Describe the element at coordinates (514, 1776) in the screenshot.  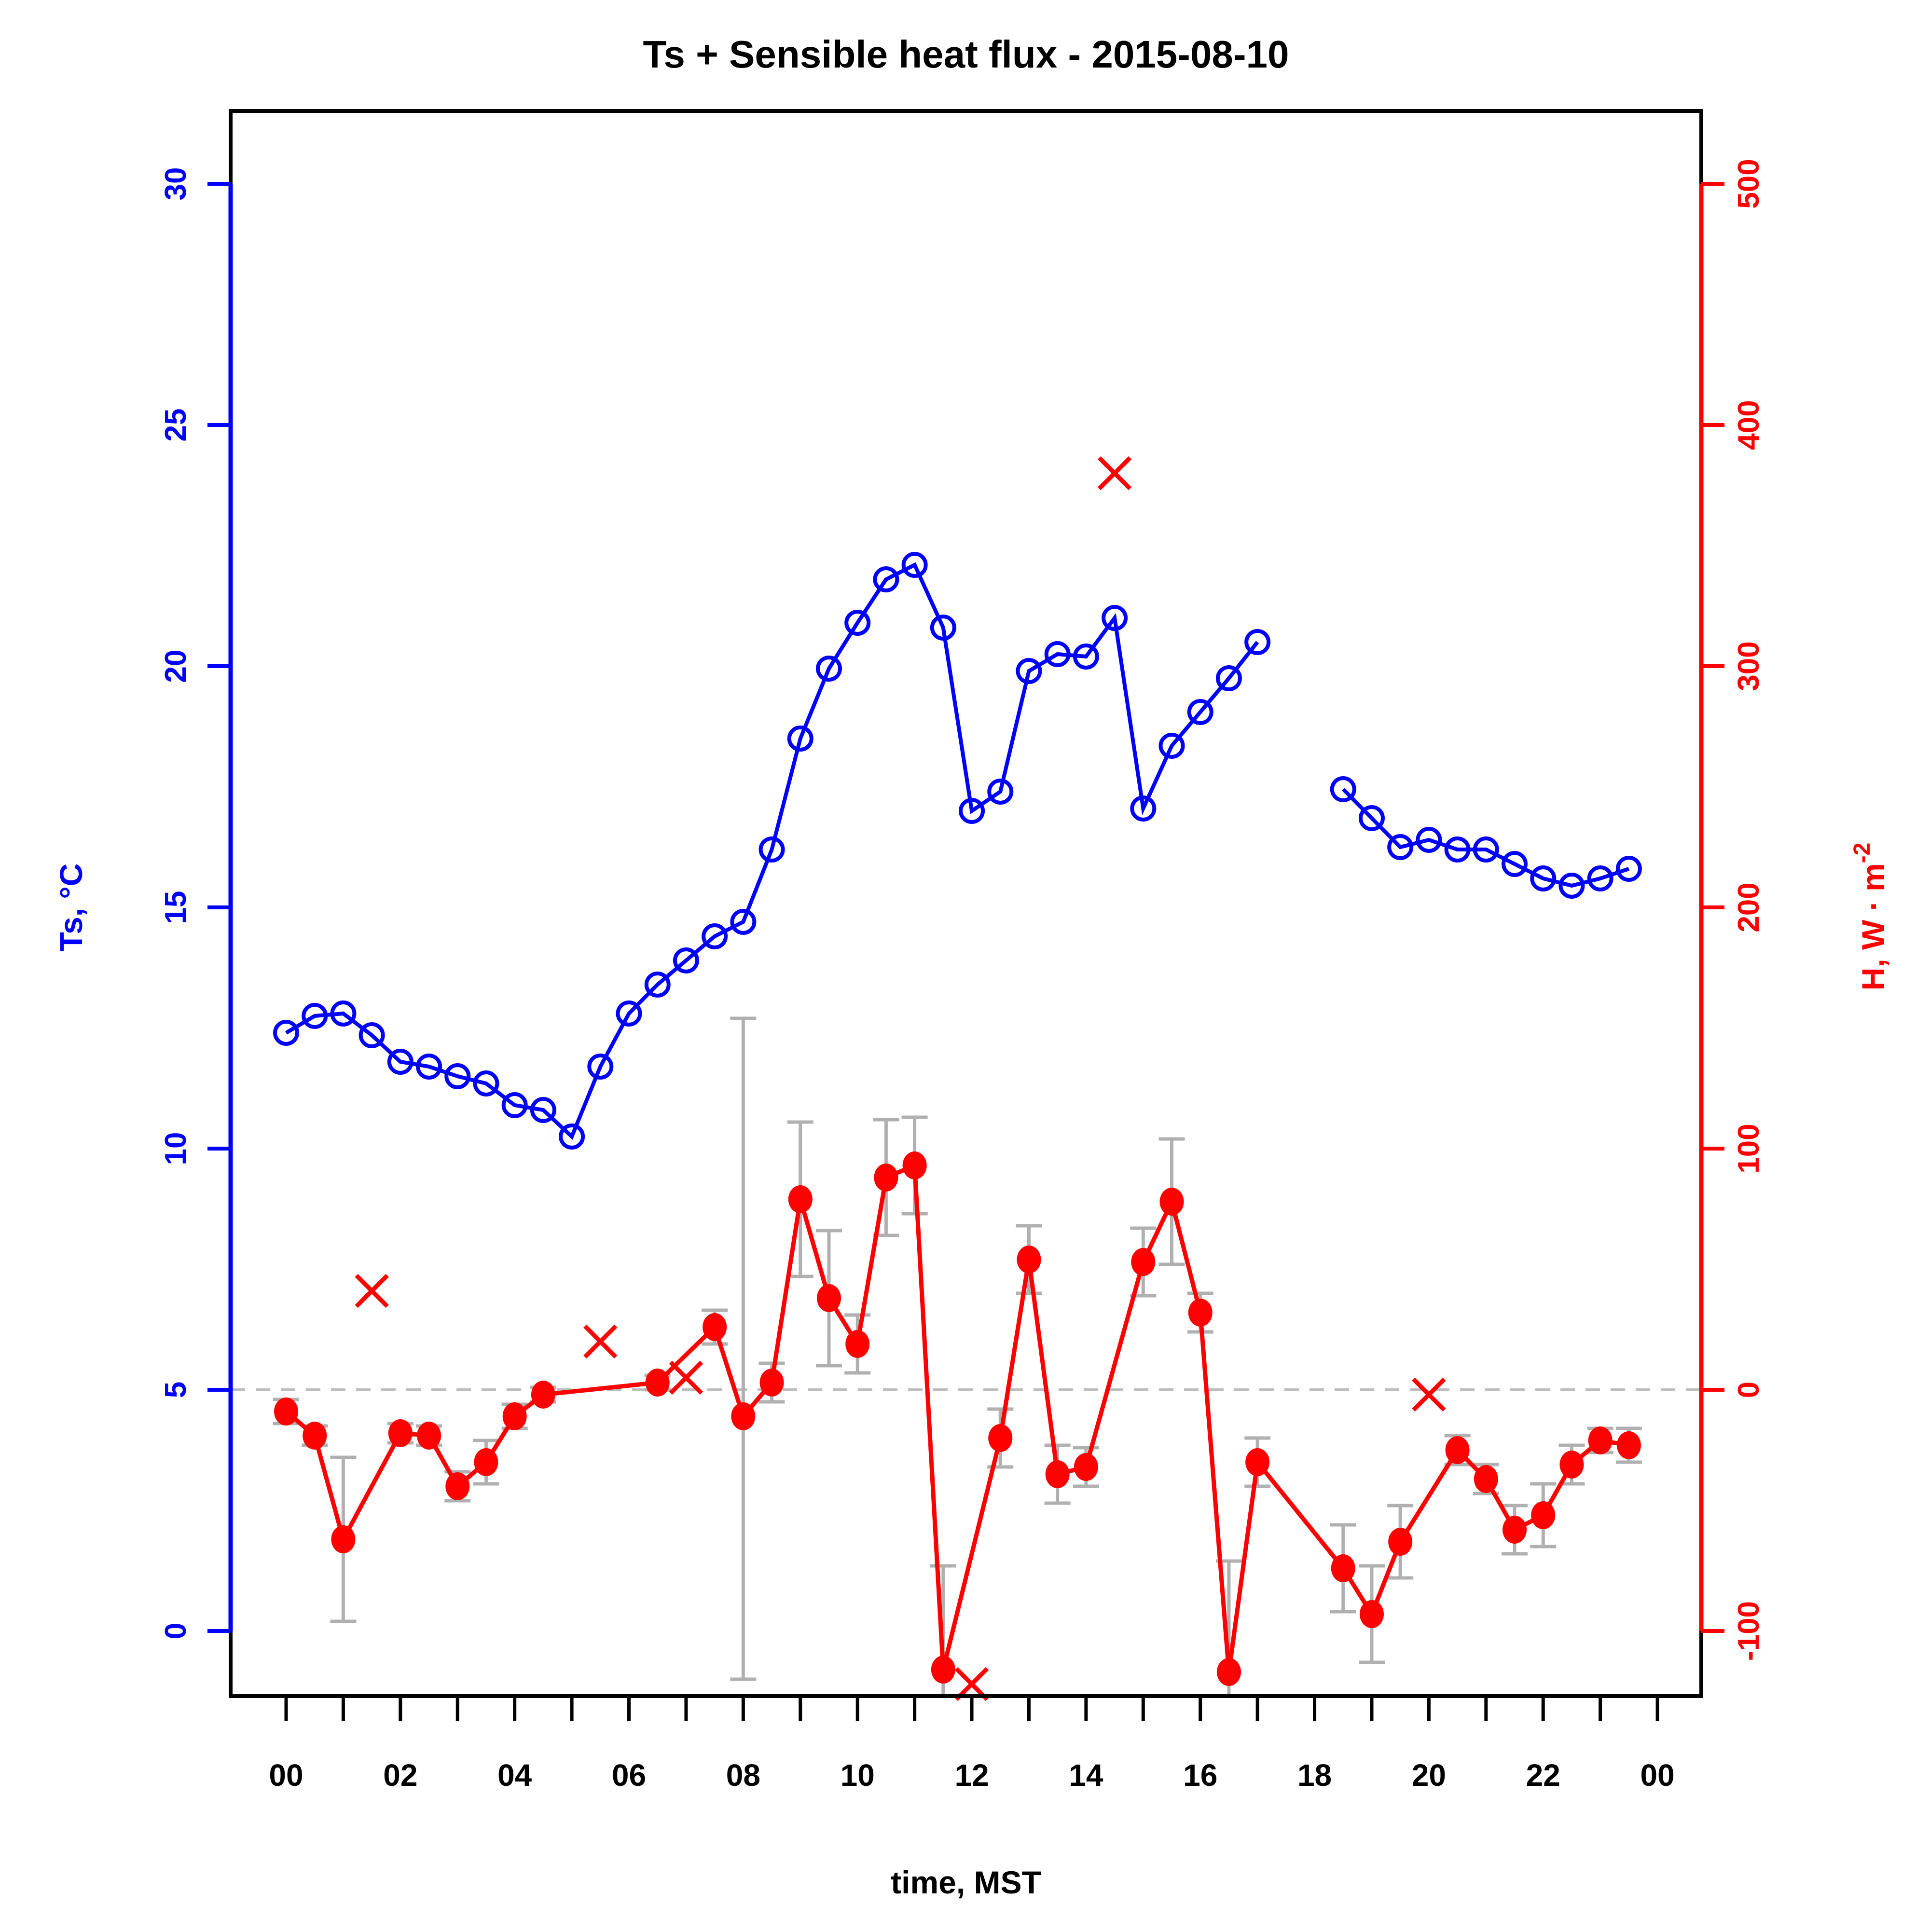
I see `x-axis-tick-label: 04` at that location.